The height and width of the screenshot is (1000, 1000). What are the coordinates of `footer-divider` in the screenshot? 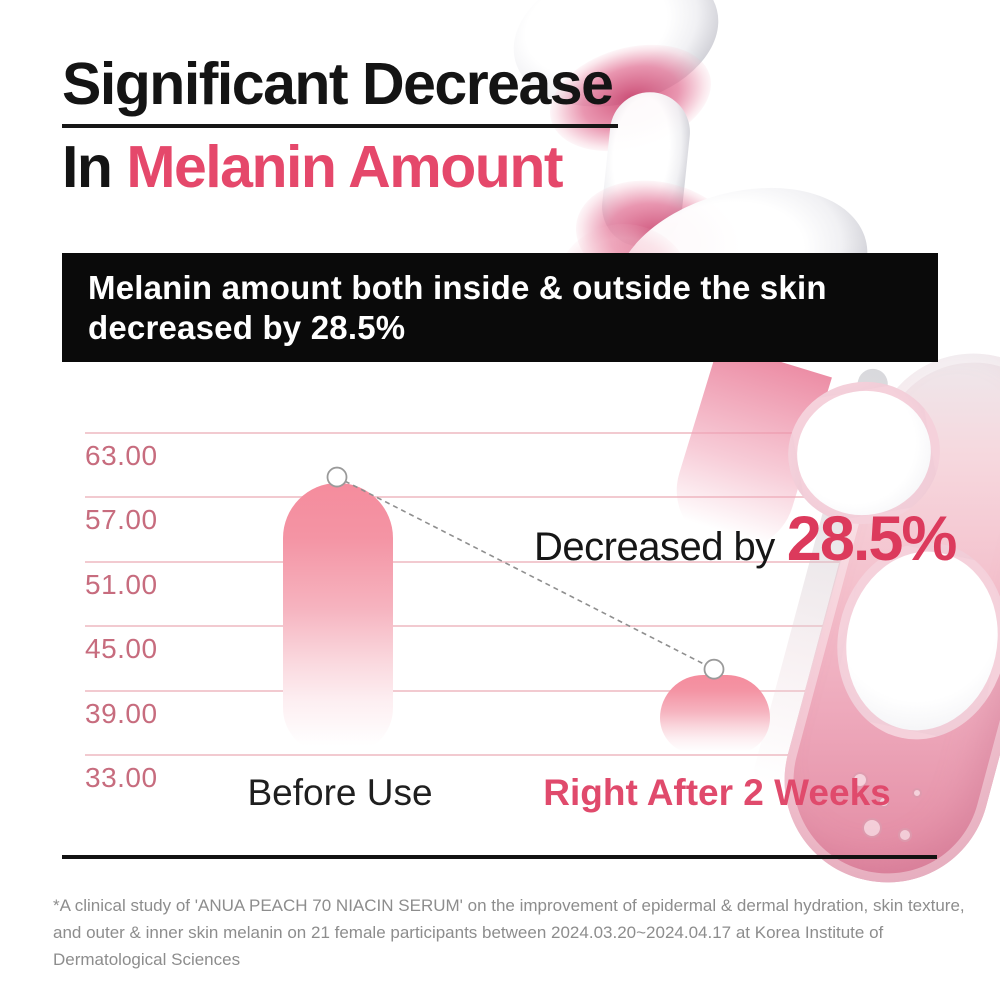 It's located at (499, 857).